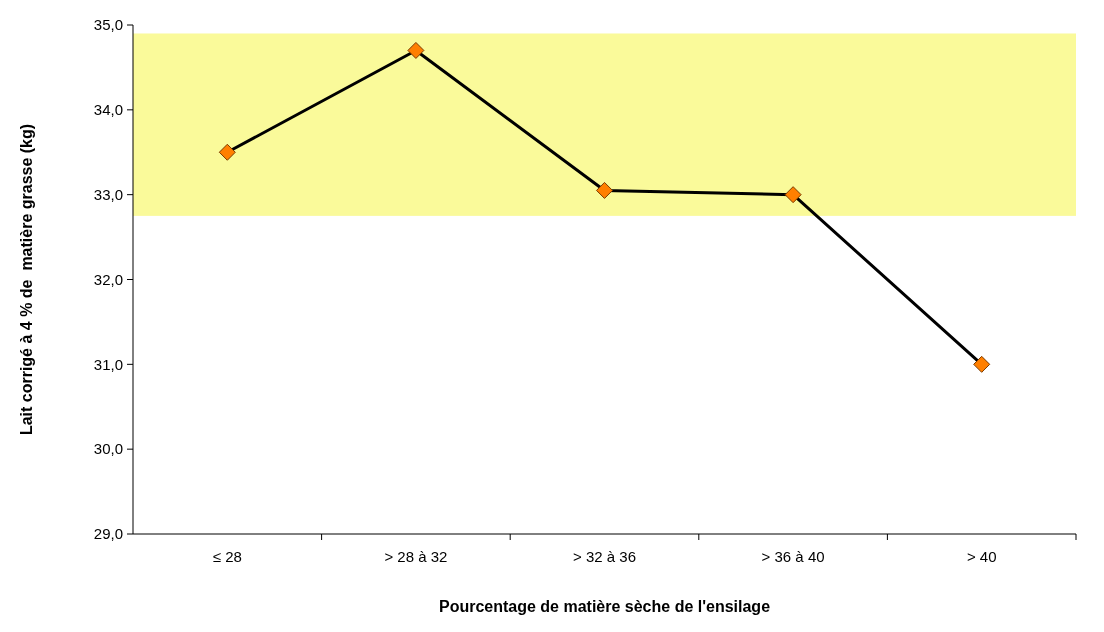 The image size is (1104, 632). Describe the element at coordinates (108, 194) in the screenshot. I see `y-tick-label: 33,0` at that location.